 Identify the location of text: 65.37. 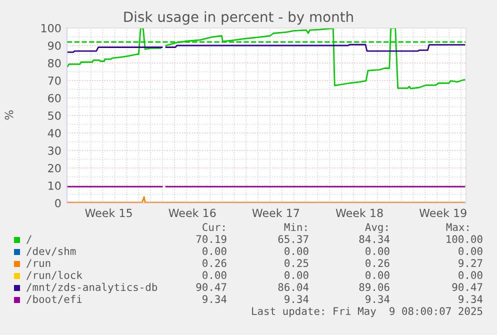
(293, 239).